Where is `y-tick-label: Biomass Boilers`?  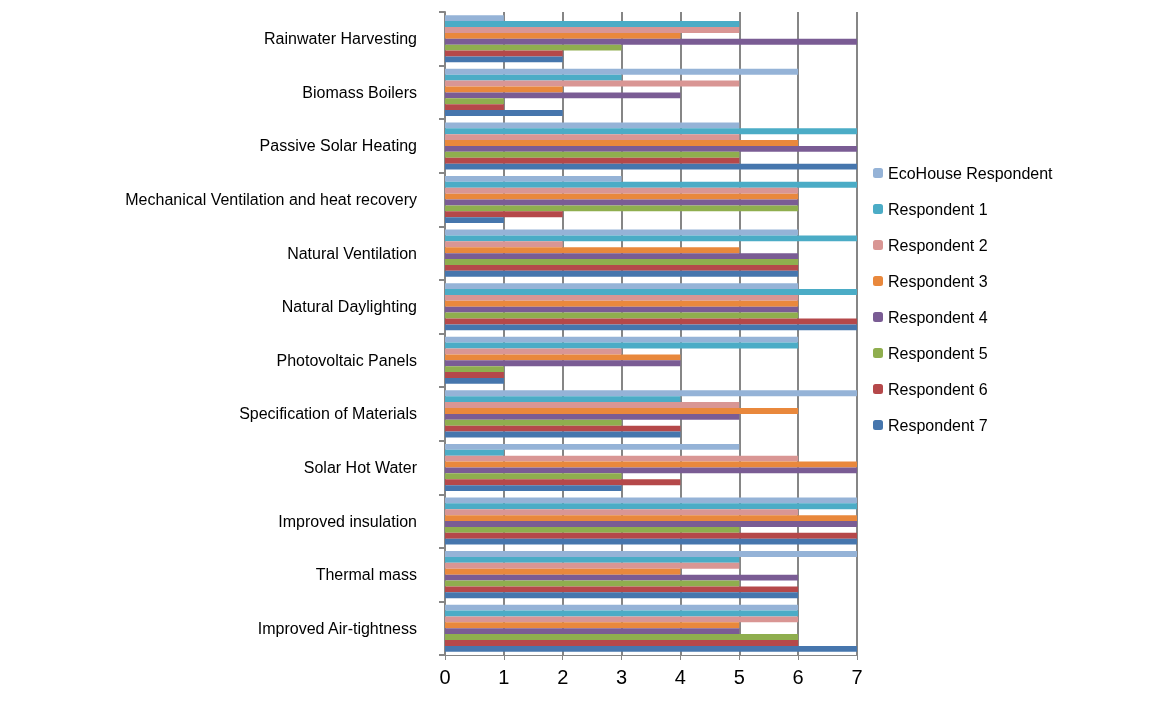
y-tick-label: Biomass Boilers is located at coordinates (359, 92).